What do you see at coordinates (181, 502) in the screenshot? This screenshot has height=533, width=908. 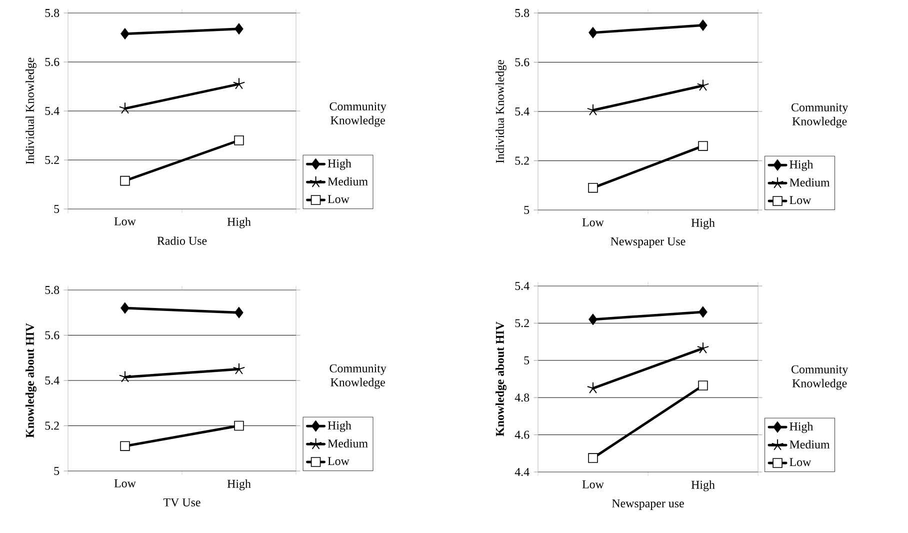 I see `x-axis-title: TV Use` at bounding box center [181, 502].